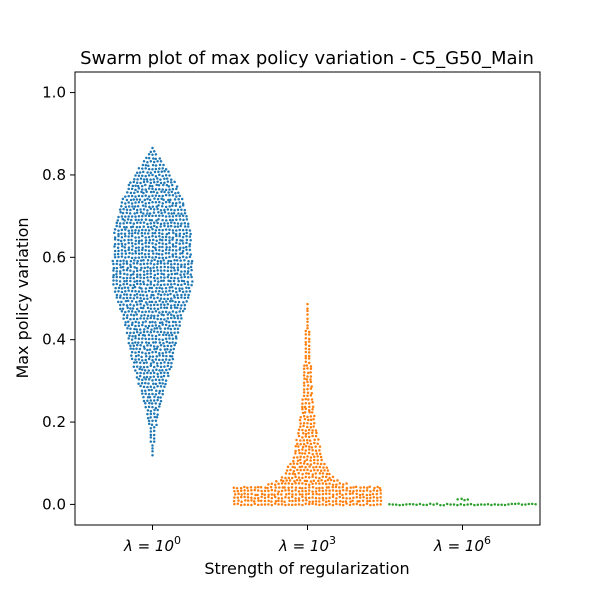 The image size is (600, 600). Describe the element at coordinates (462, 544) in the screenshot. I see `x-tick-label: λ = 106` at that location.